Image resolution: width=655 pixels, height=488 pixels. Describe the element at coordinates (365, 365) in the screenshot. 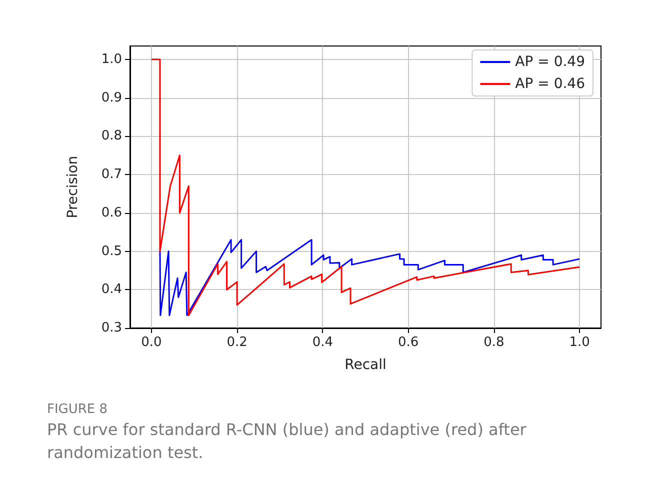

I see `x-axis-title: Recall` at that location.